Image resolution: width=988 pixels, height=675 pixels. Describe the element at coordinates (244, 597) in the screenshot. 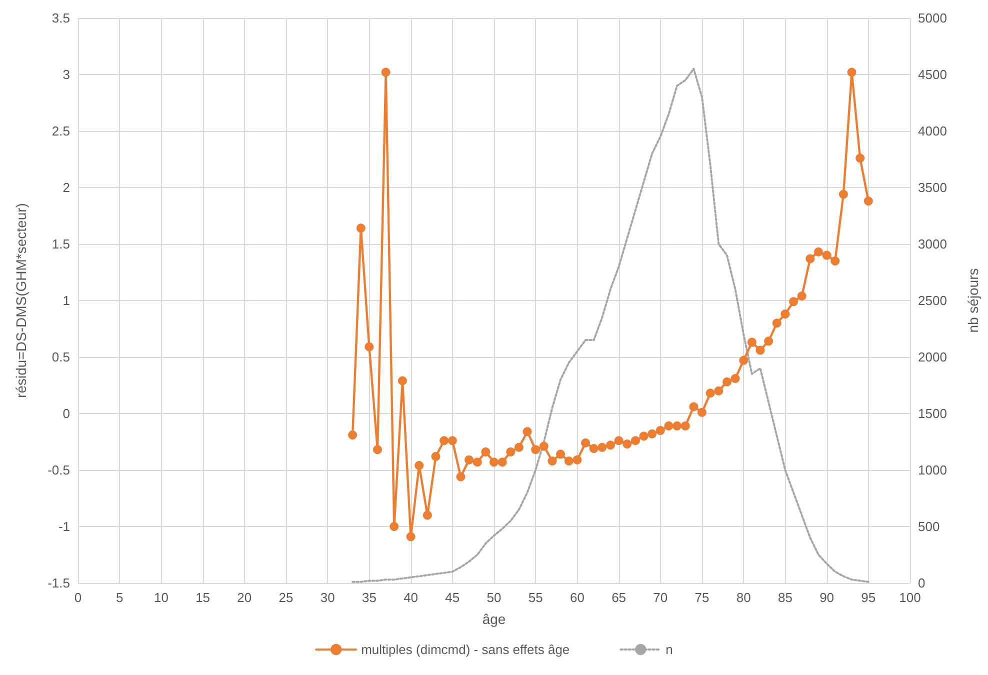

I see `x-tick-label: 20` at that location.